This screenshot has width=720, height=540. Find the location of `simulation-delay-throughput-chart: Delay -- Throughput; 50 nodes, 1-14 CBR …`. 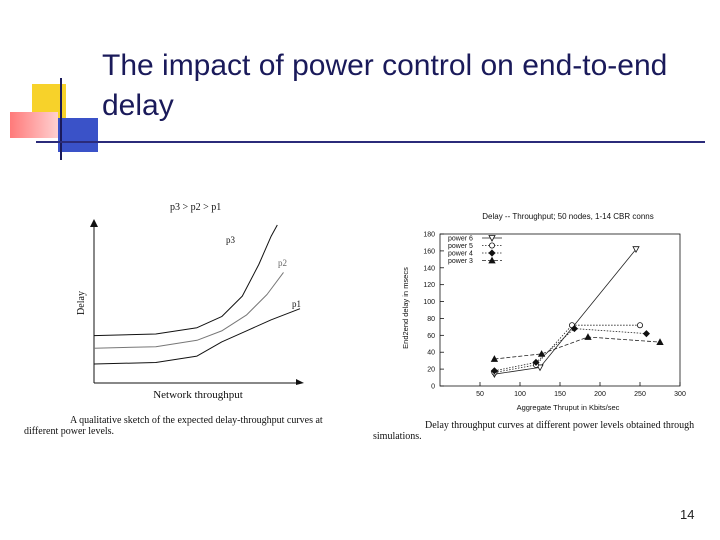

simulation-delay-throughput-chart: Delay -- Throughput; 50 nodes, 1-14 CBR … is located at coordinates (543, 312).